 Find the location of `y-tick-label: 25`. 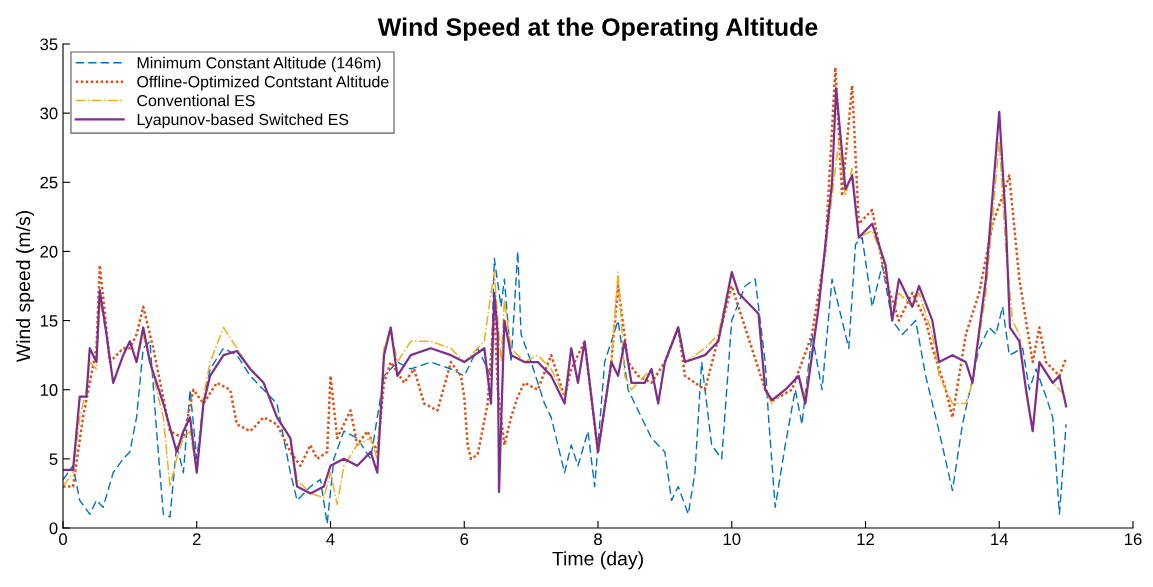

y-tick-label: 25 is located at coordinates (49, 182).